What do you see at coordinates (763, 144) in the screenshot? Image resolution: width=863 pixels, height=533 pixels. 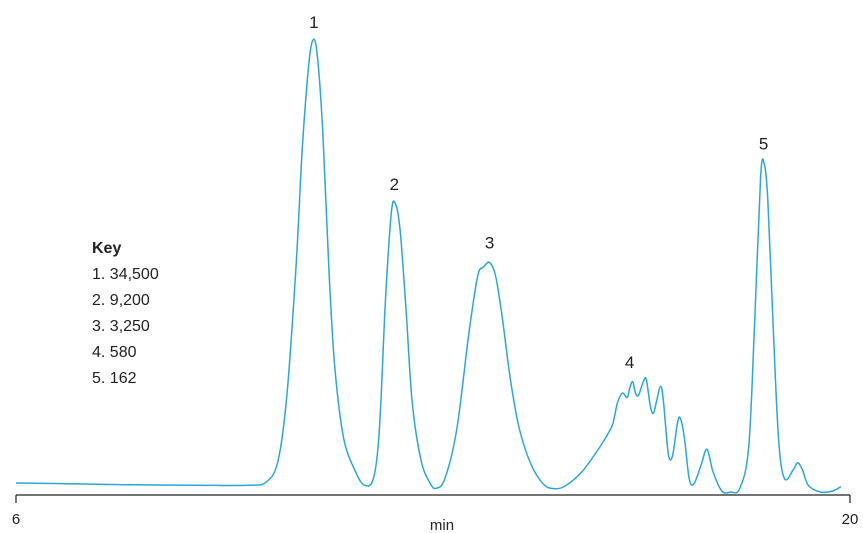 I see `peak-label-5: 5` at bounding box center [763, 144].